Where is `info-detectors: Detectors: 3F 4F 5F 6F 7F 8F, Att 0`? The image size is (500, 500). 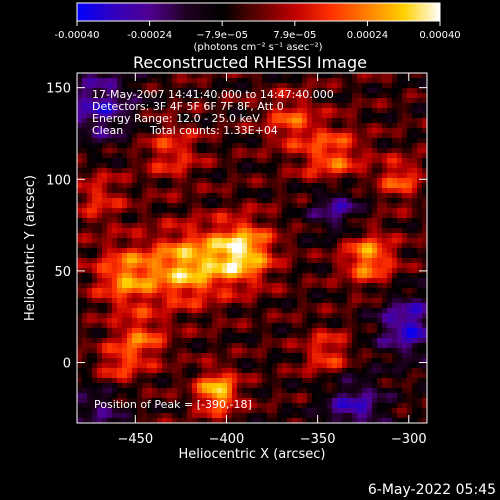
info-detectors: Detectors: 3F 4F 5F 6F 7F 8F, Att 0 is located at coordinates (188, 106).